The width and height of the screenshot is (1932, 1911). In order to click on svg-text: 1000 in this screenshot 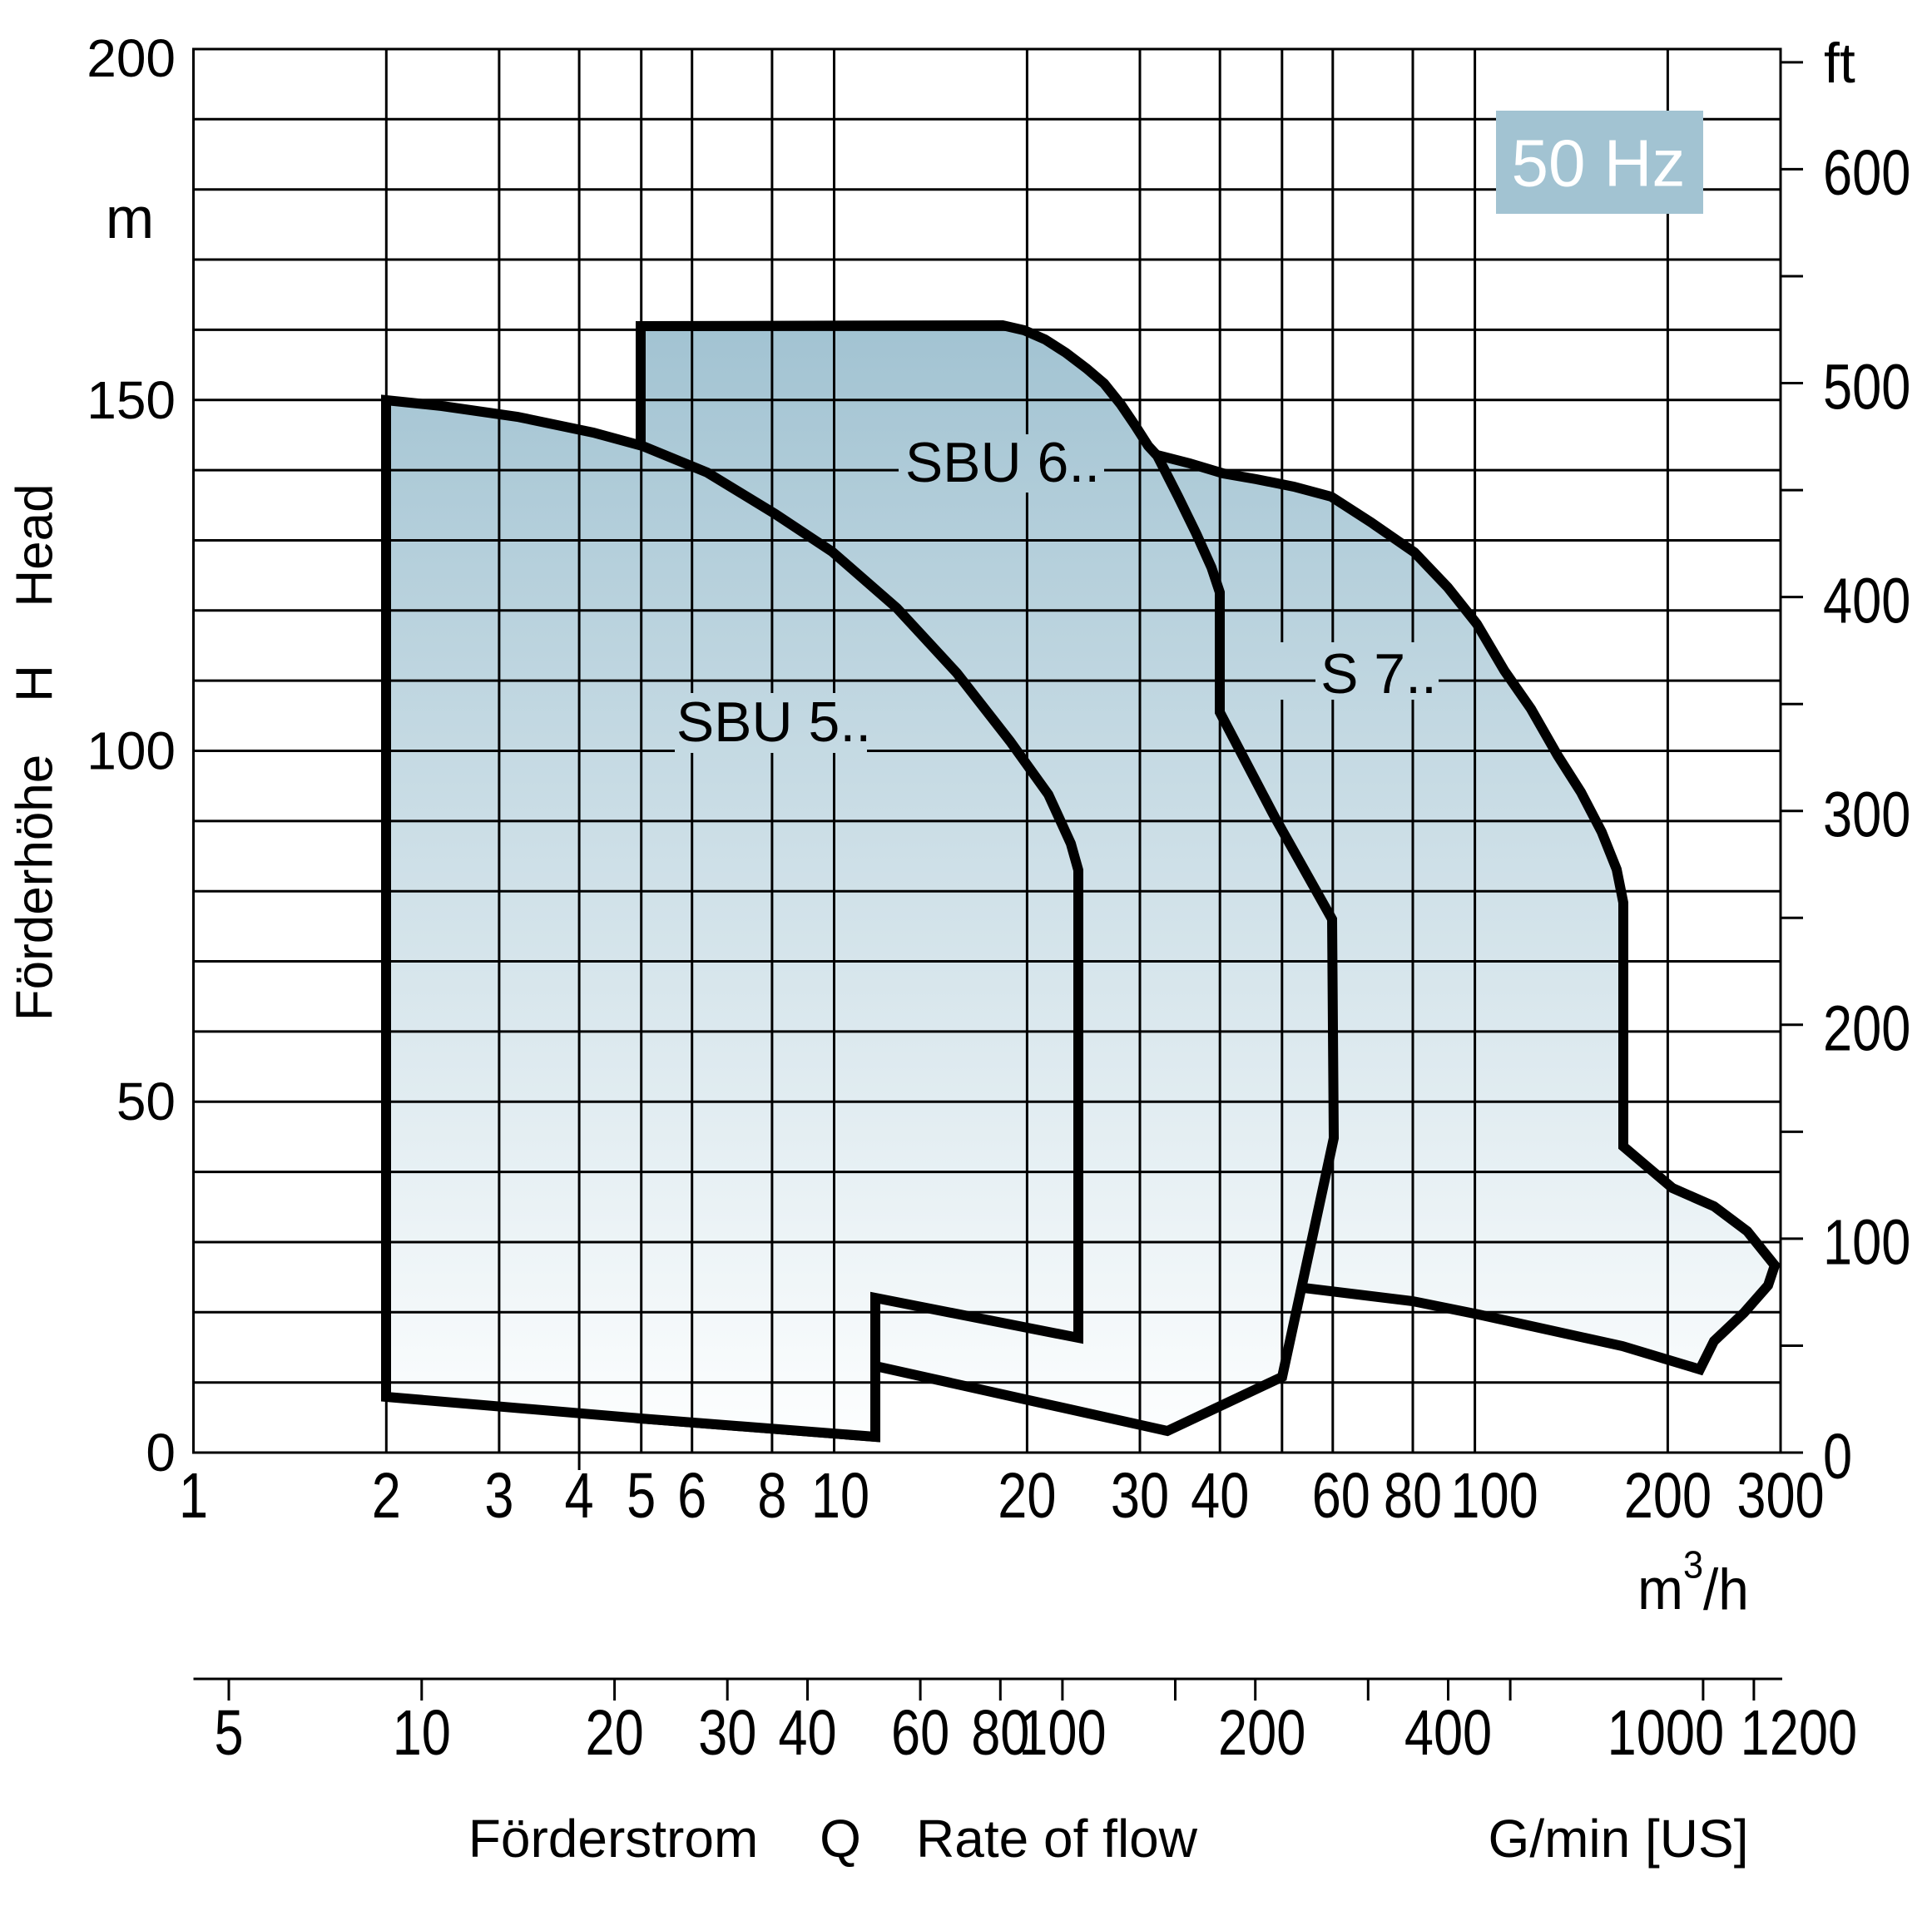, I will do `click(1666, 1732)`.